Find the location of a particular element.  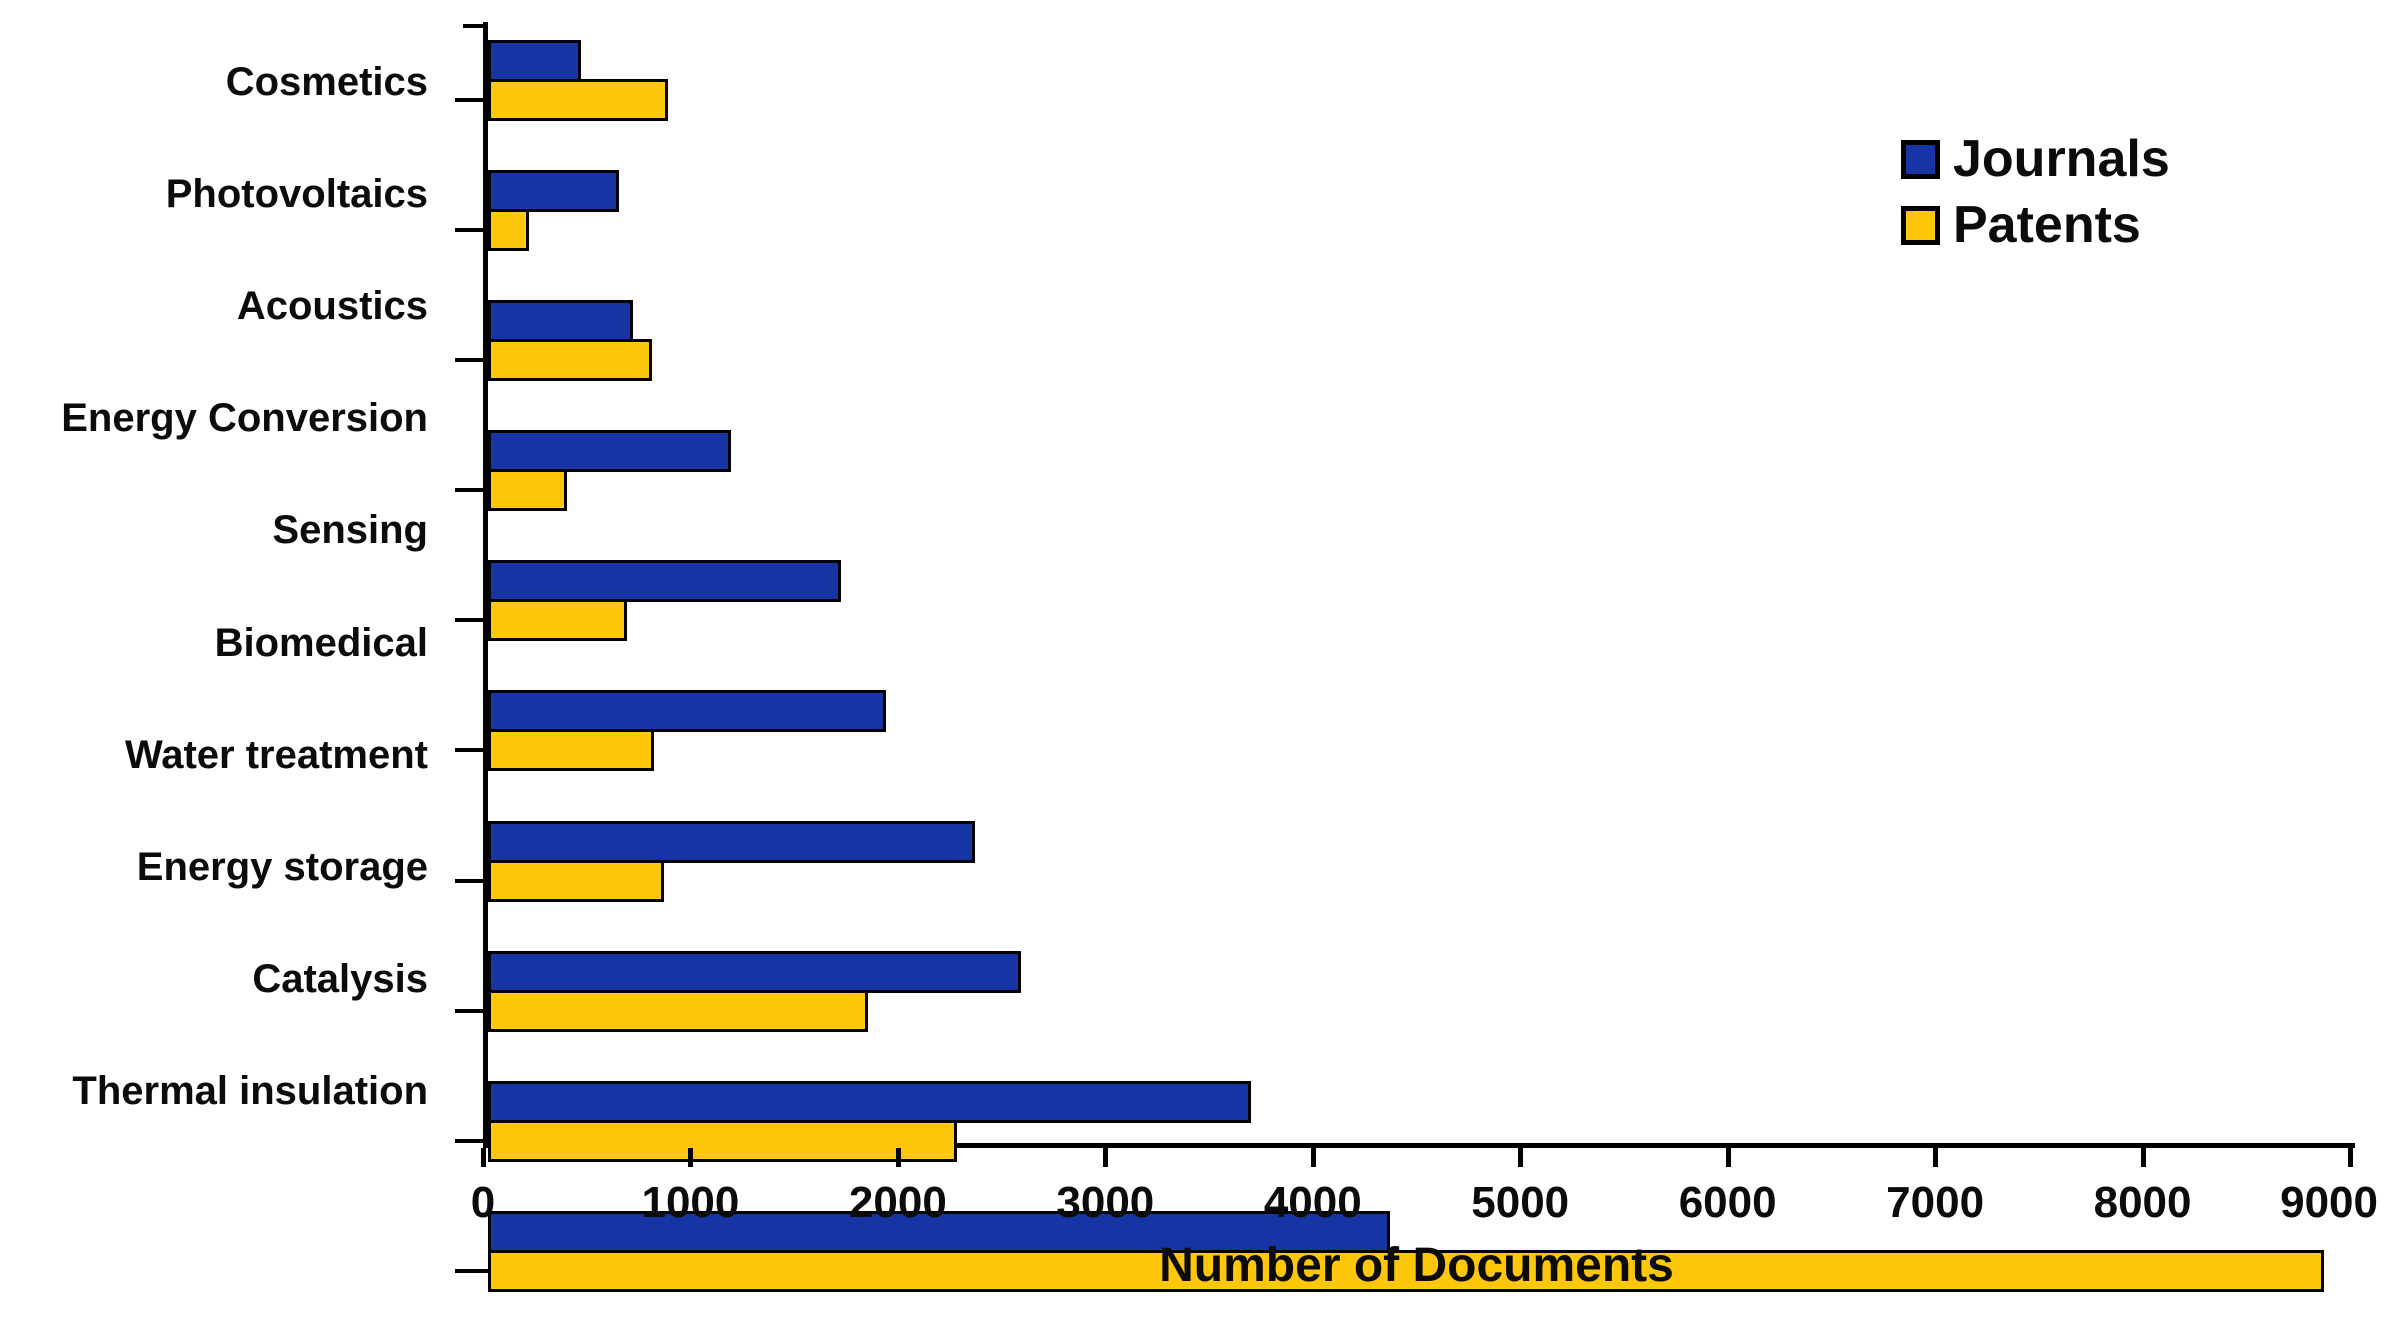

legend-item-patents: Patents is located at coordinates (2035, 225).